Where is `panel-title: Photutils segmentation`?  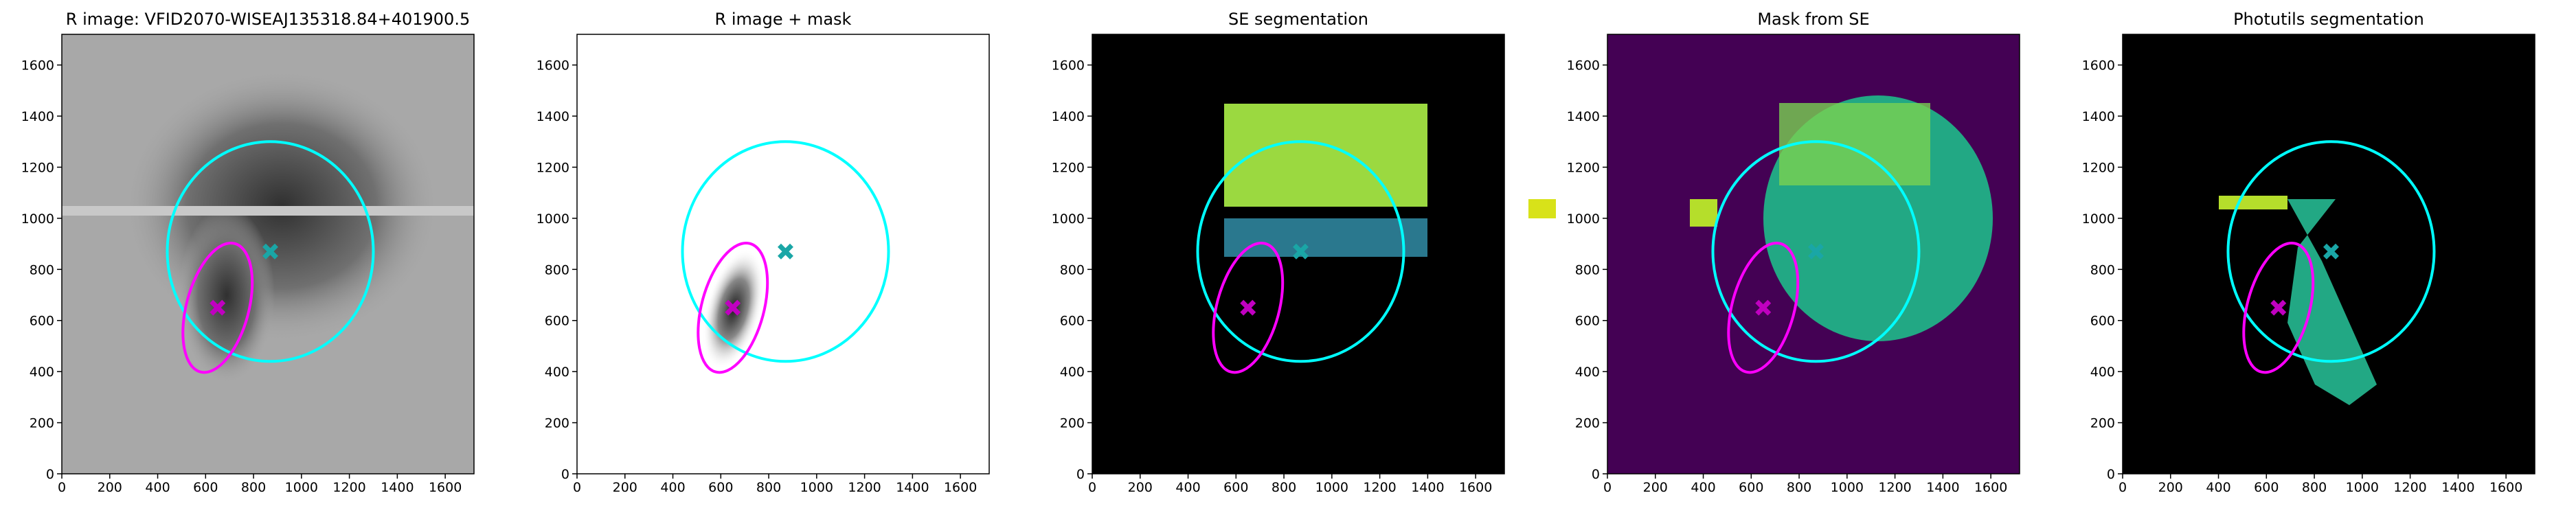
panel-title: Photutils segmentation is located at coordinates (2328, 19).